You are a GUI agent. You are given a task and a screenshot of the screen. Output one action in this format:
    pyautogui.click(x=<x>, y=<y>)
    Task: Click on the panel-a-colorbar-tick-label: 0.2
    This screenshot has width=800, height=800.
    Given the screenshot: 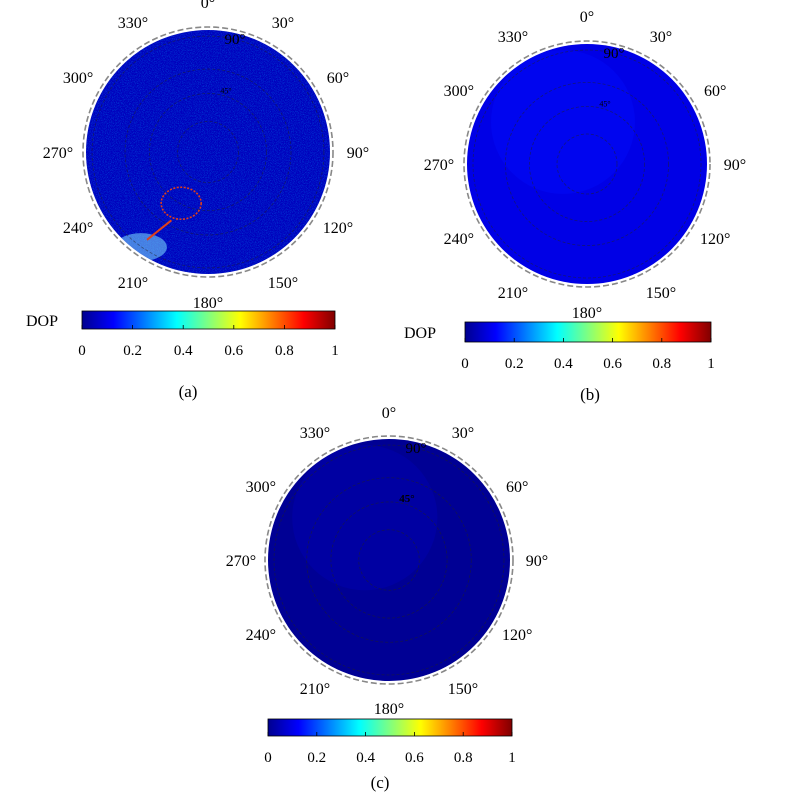 What is the action you would take?
    pyautogui.click(x=132, y=351)
    